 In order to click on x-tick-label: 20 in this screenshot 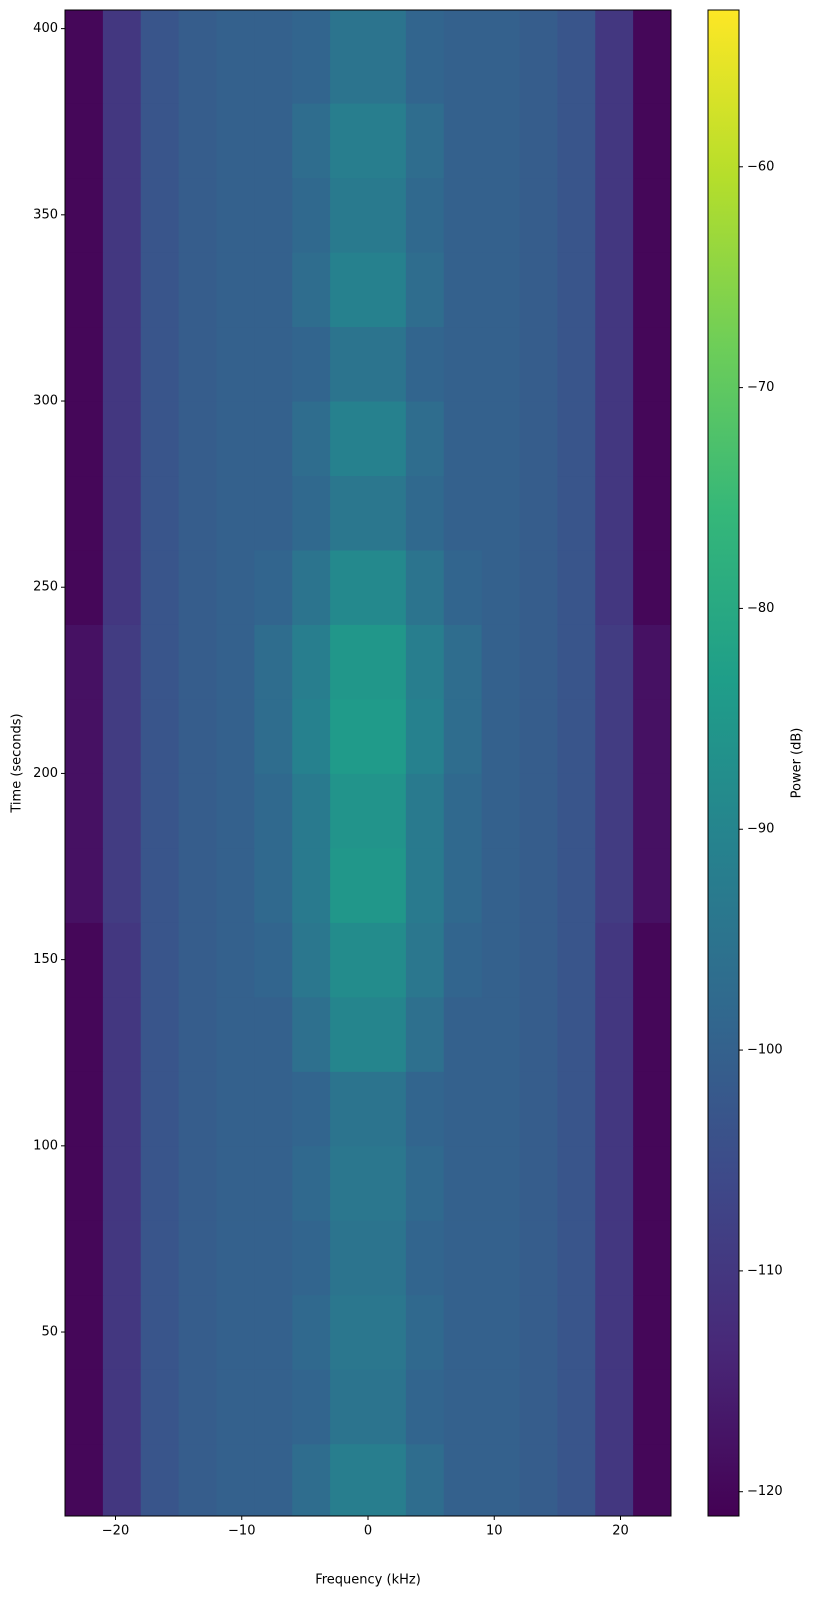, I will do `click(620, 1531)`.